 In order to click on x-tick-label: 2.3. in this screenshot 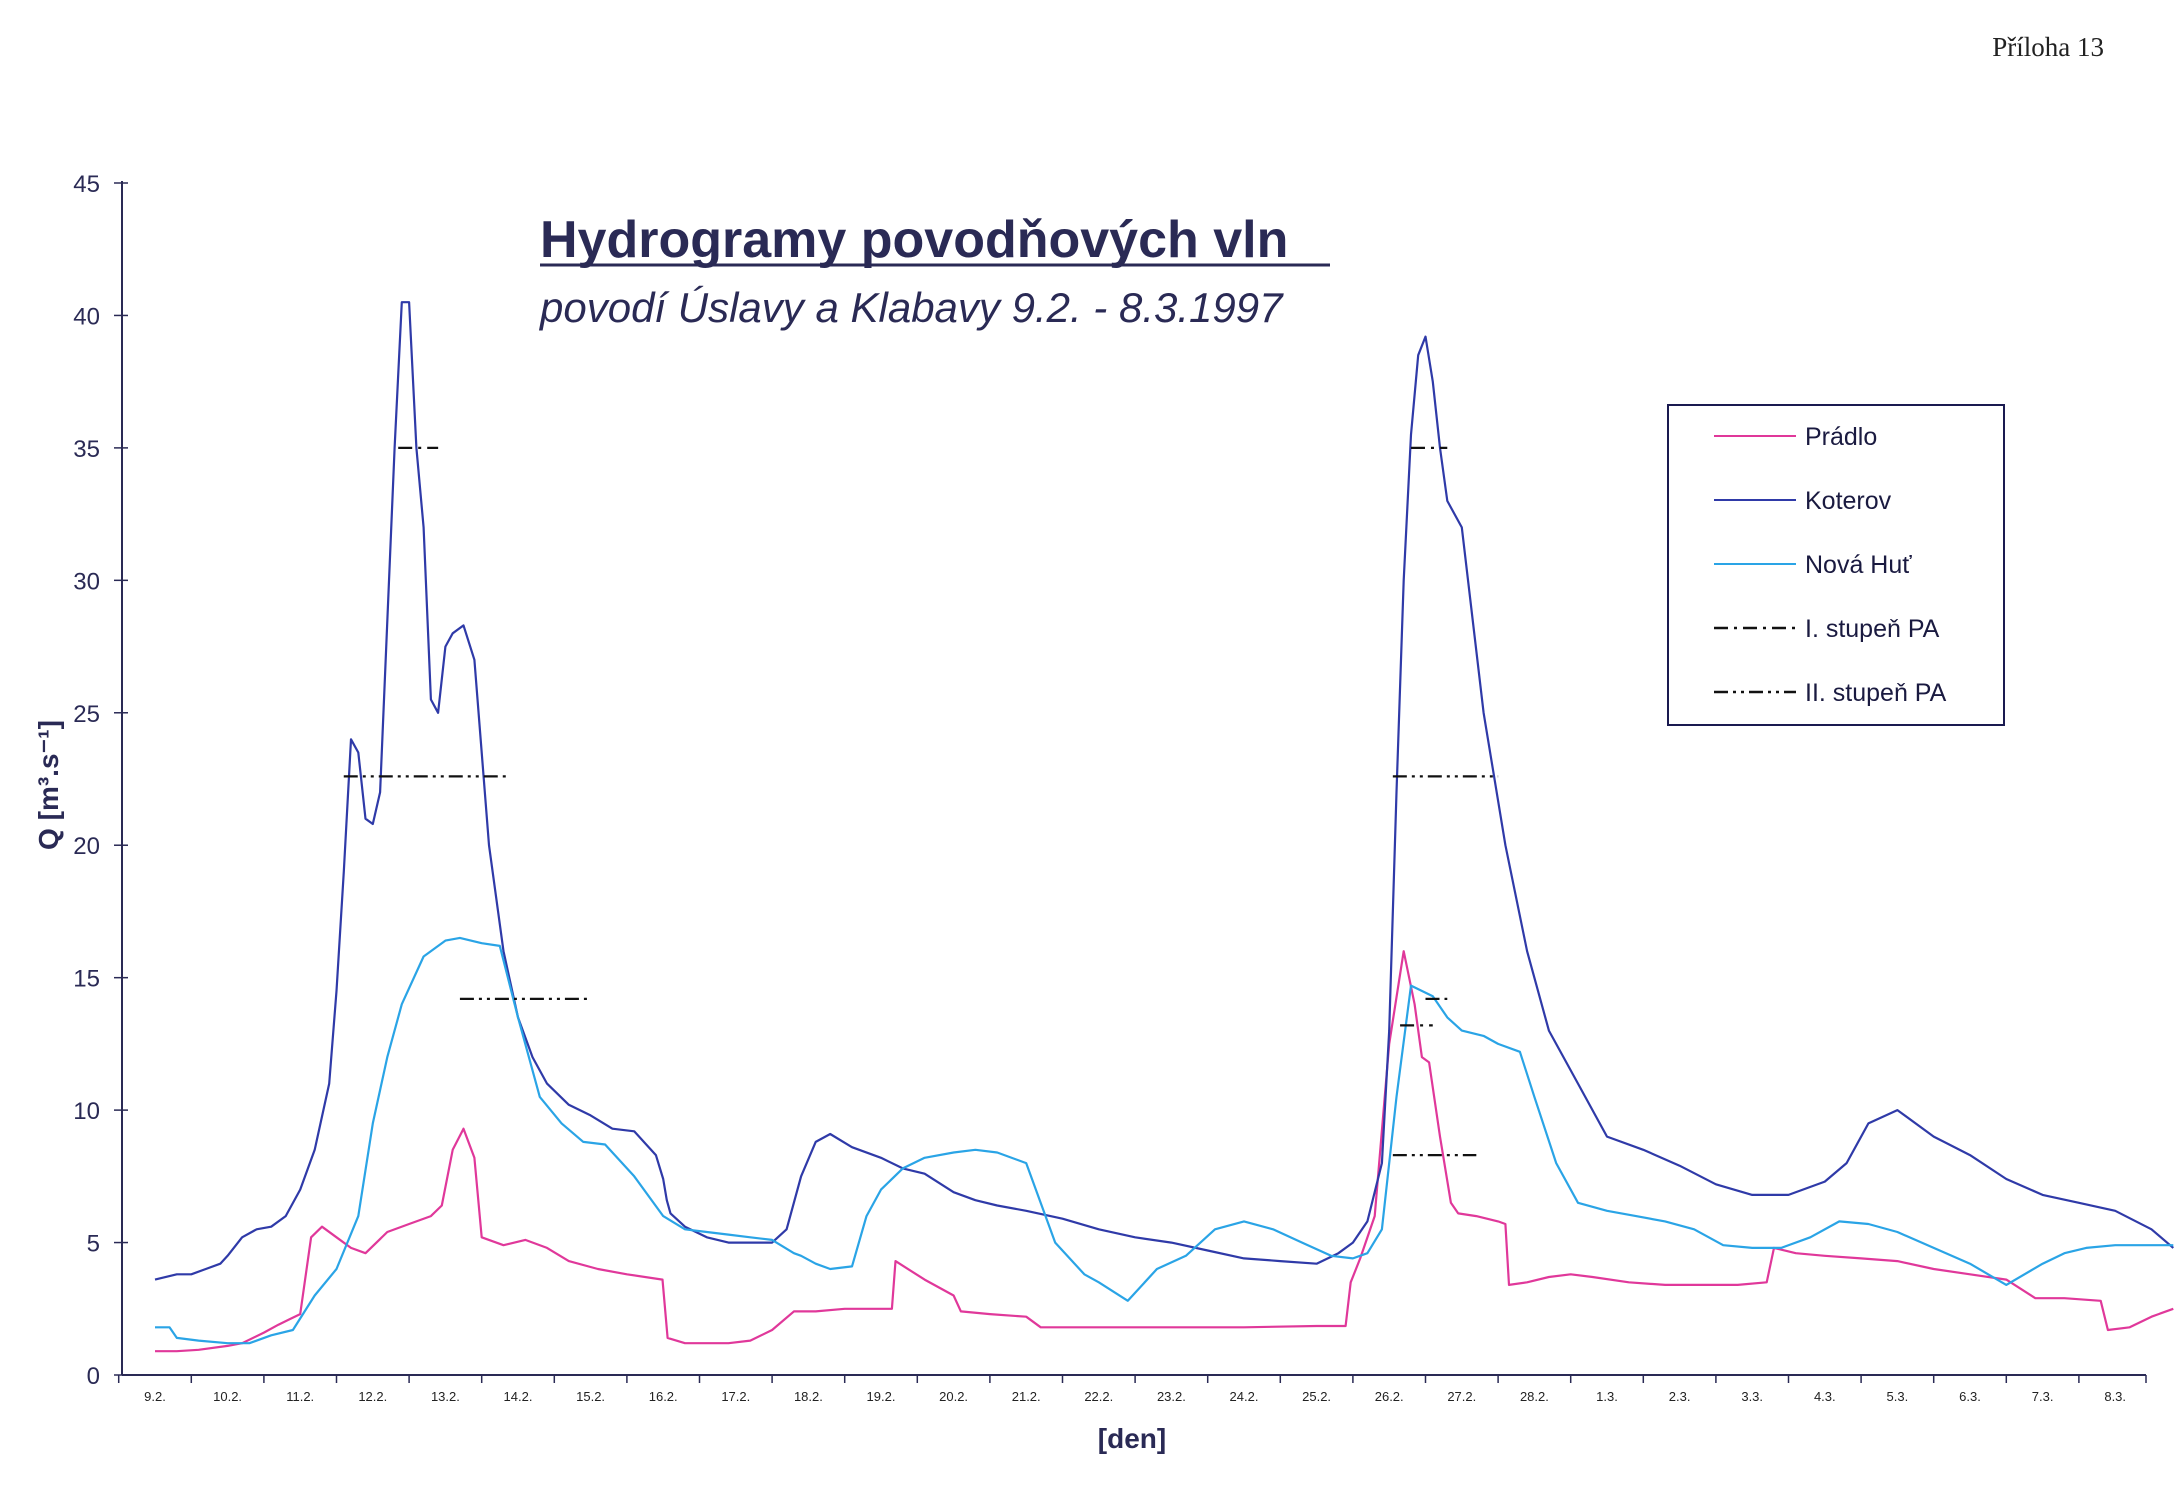, I will do `click(1680, 1396)`.